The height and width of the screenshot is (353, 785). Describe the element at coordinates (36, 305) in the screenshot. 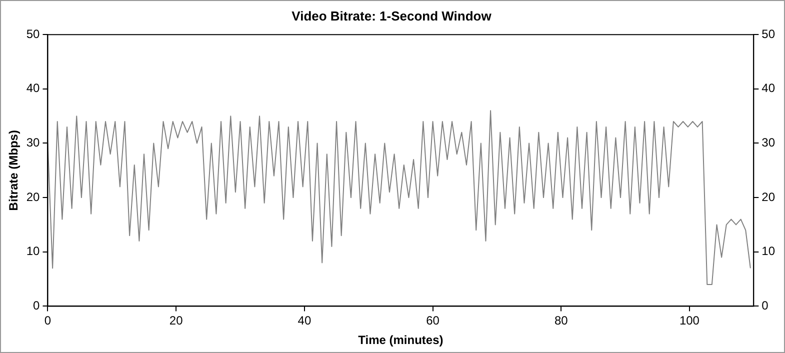

I see `y-tick-label: 0` at that location.